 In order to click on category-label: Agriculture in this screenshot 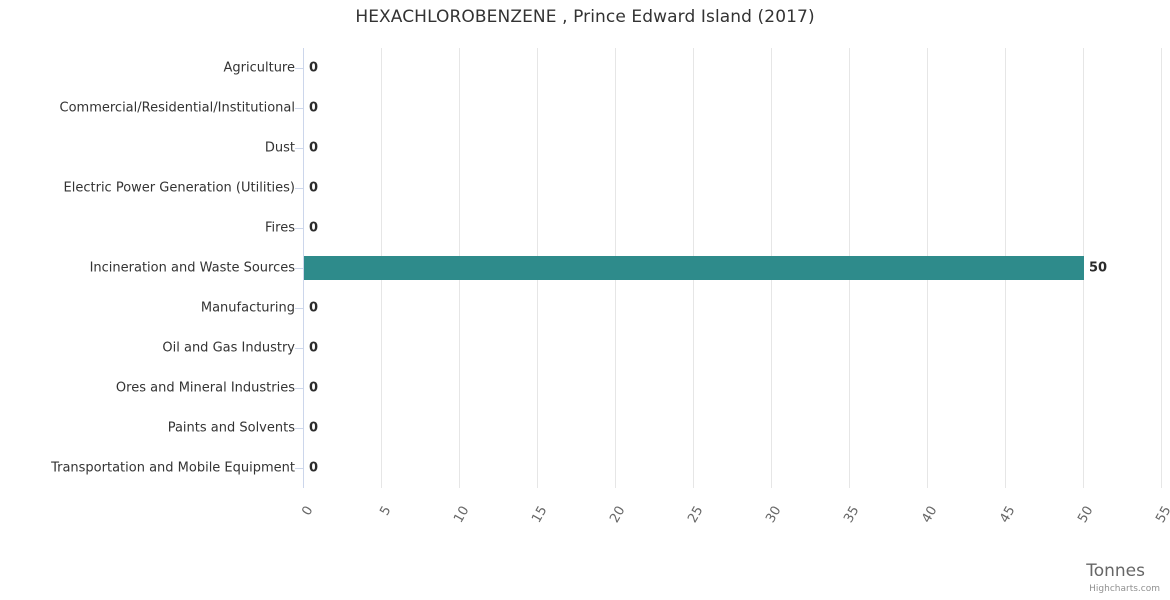, I will do `click(259, 68)`.